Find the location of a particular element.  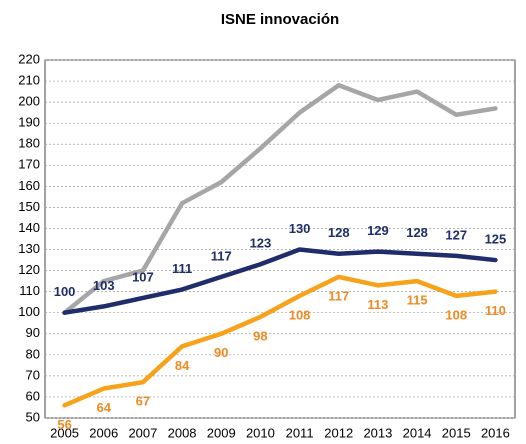

y-tick-label: 200 is located at coordinates (29, 101).